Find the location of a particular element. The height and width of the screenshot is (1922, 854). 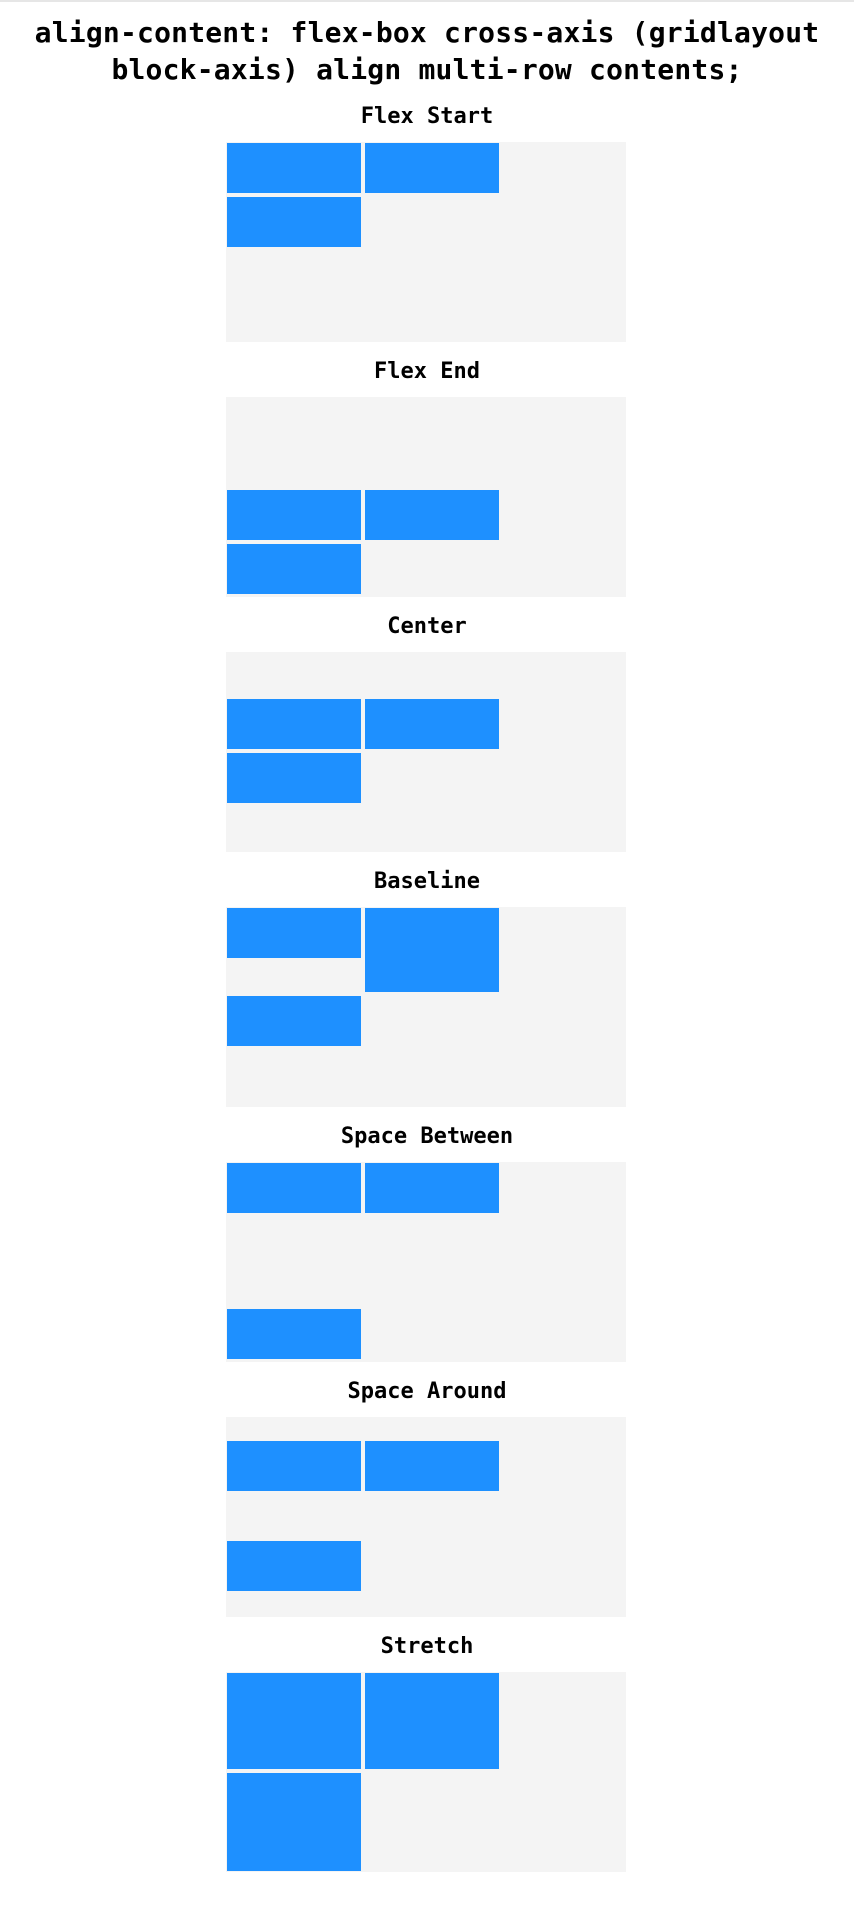

page-title-line-2: block-axis) align multi-row contents; is located at coordinates (427, 69).